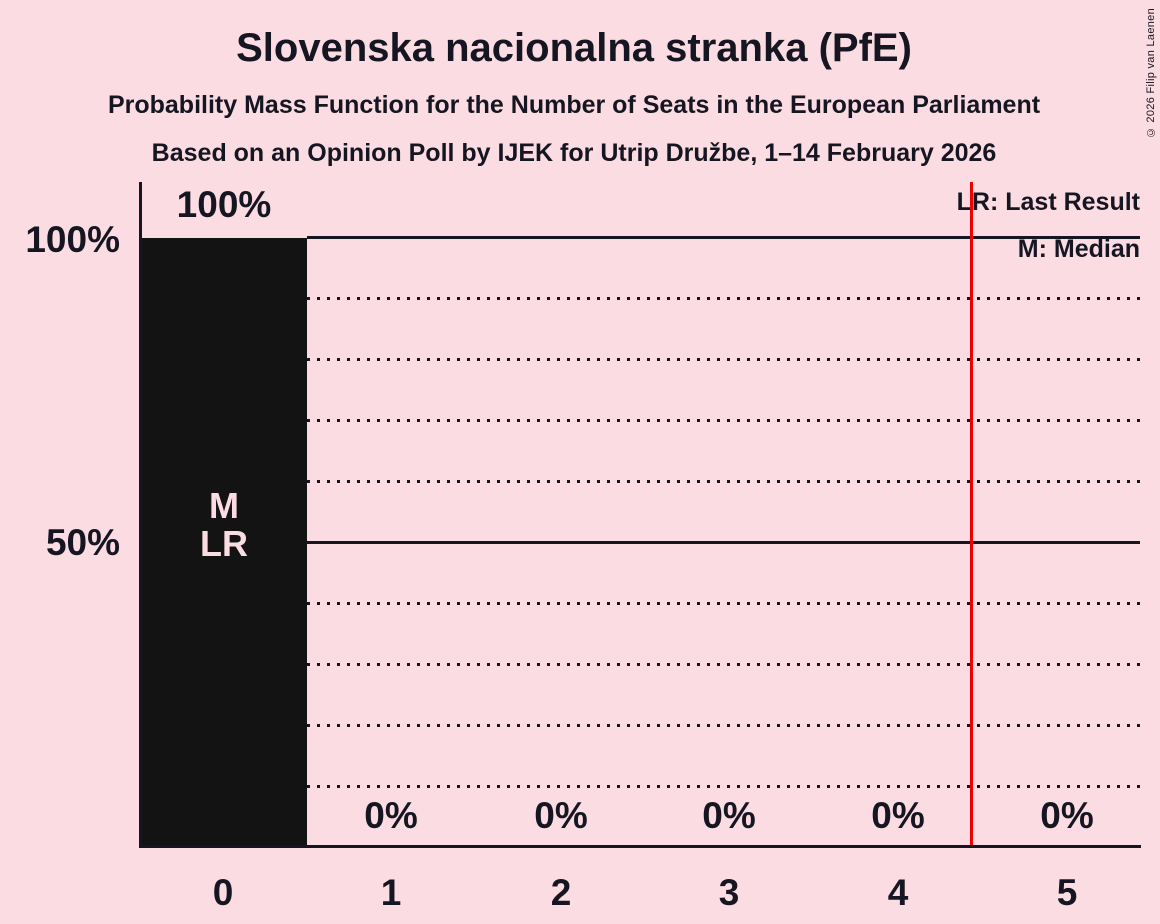 The height and width of the screenshot is (924, 1160). Describe the element at coordinates (1151, 73) in the screenshot. I see `copyright-notice: © 2026 Filip van Laenen` at that location.